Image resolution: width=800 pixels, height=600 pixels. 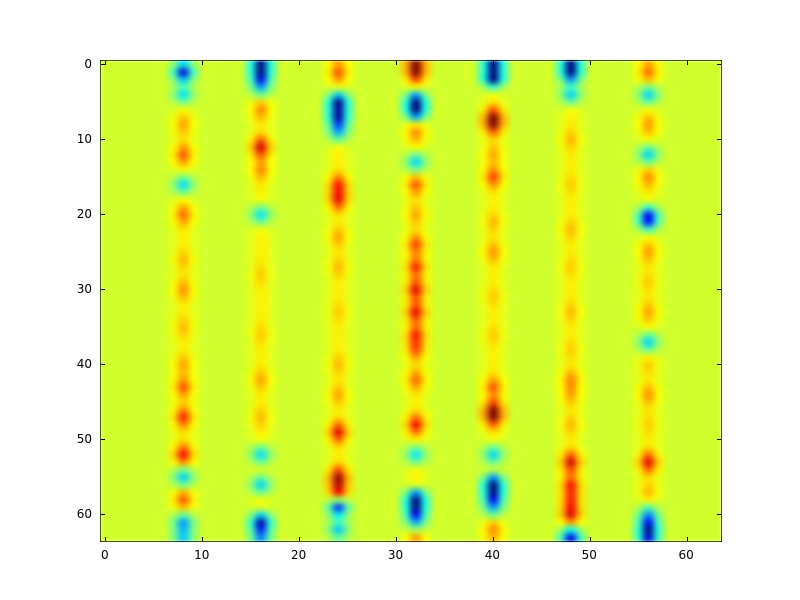 What do you see at coordinates (84, 438) in the screenshot?
I see `y-tick-label: 50` at bounding box center [84, 438].